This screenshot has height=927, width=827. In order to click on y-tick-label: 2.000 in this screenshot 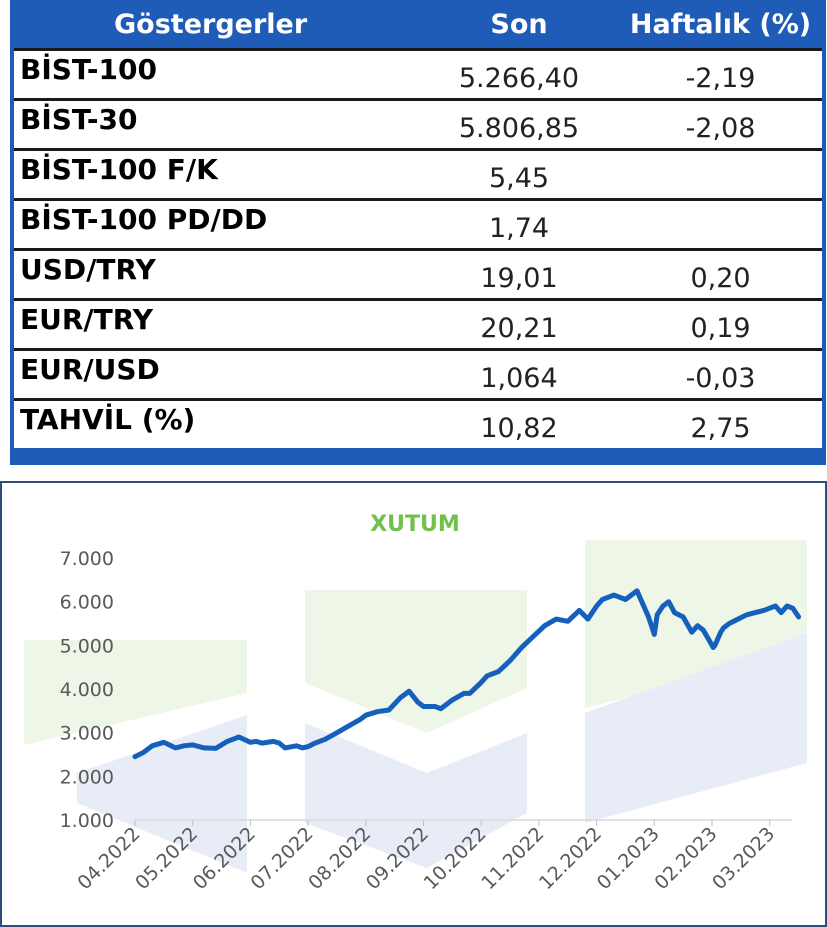, I will do `click(87, 777)`.